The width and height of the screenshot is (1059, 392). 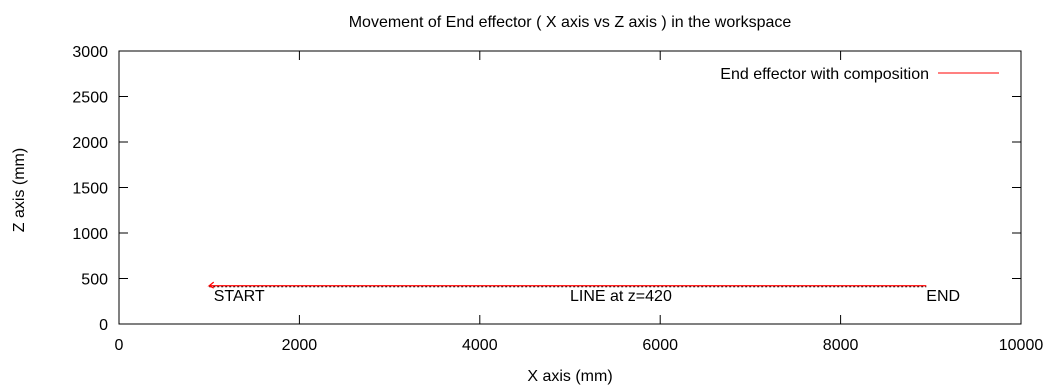 What do you see at coordinates (90, 189) in the screenshot?
I see `y-tick-label: 1500` at bounding box center [90, 189].